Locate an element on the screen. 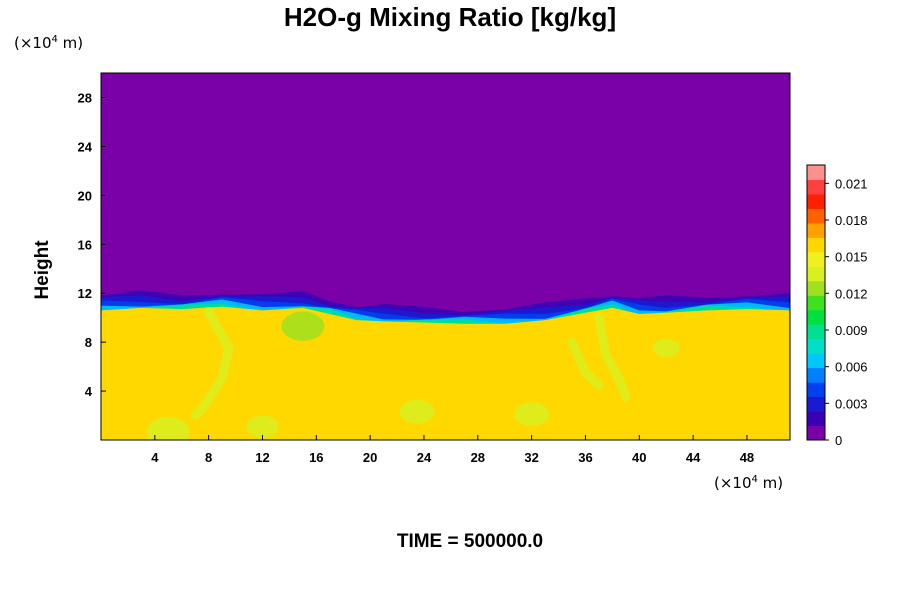  x-tick-label: 32 is located at coordinates (531, 457).